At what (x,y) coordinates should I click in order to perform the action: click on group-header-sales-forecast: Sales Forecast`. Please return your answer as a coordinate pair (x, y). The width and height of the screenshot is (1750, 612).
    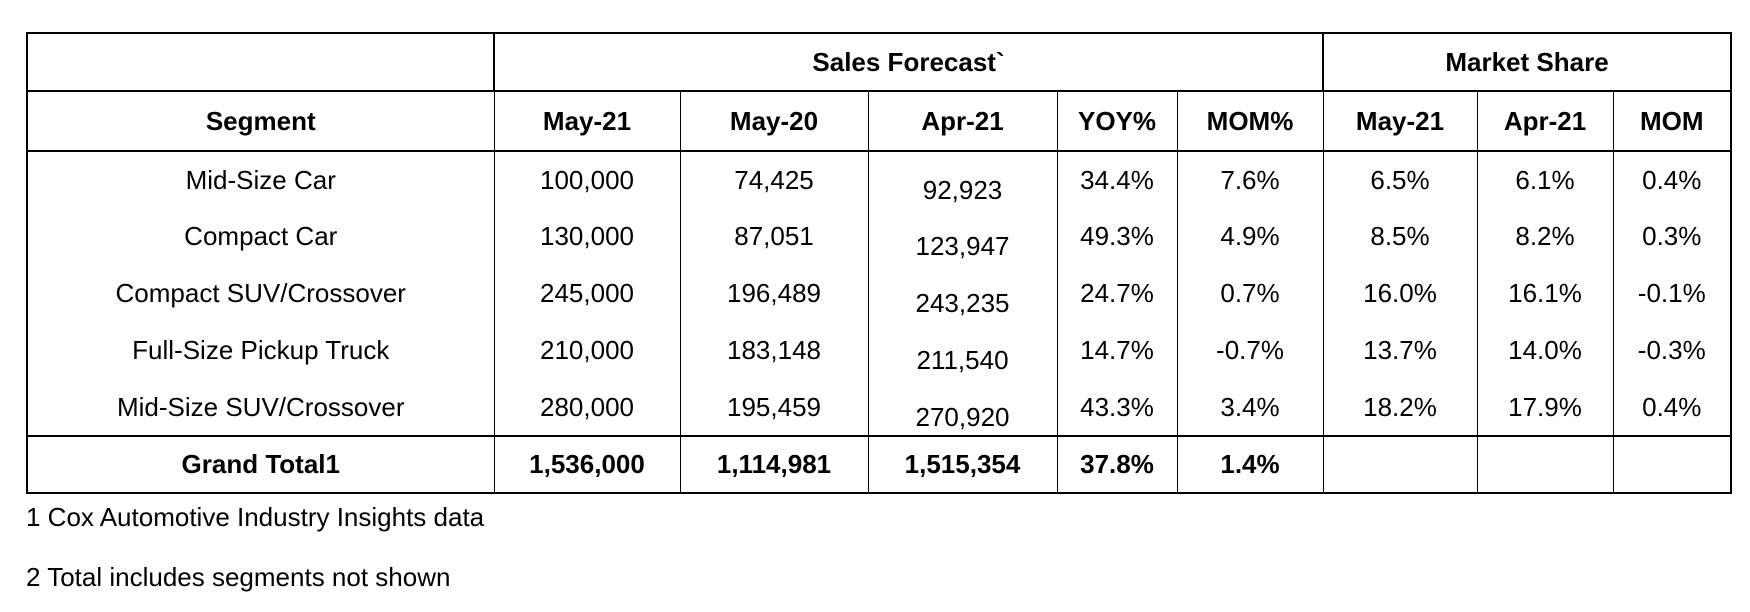
    Looking at the image, I should click on (909, 62).